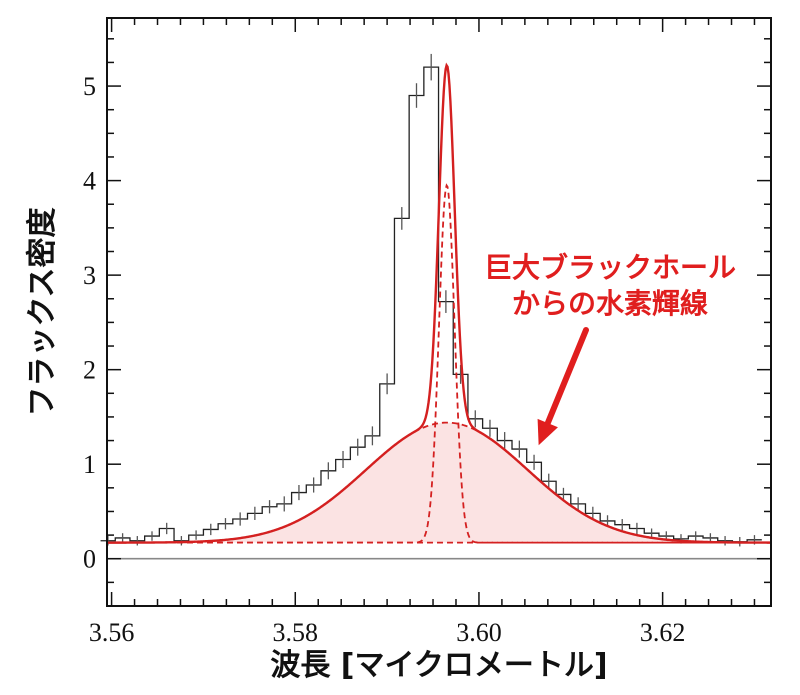 This screenshot has height=695, width=800. Describe the element at coordinates (89, 86) in the screenshot. I see `y-tick-label: 5` at that location.